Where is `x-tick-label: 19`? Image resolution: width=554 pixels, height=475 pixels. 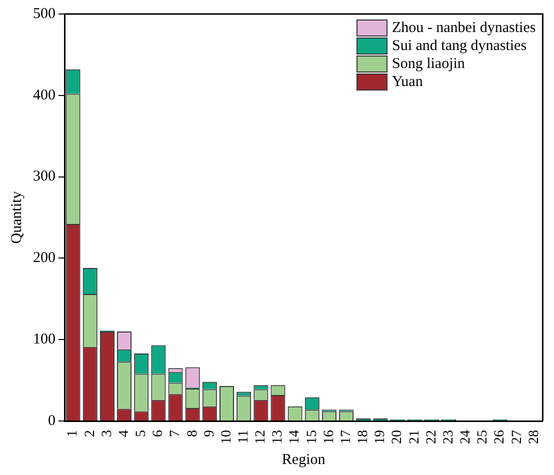
x-tick-label: 19 is located at coordinates (380, 437).